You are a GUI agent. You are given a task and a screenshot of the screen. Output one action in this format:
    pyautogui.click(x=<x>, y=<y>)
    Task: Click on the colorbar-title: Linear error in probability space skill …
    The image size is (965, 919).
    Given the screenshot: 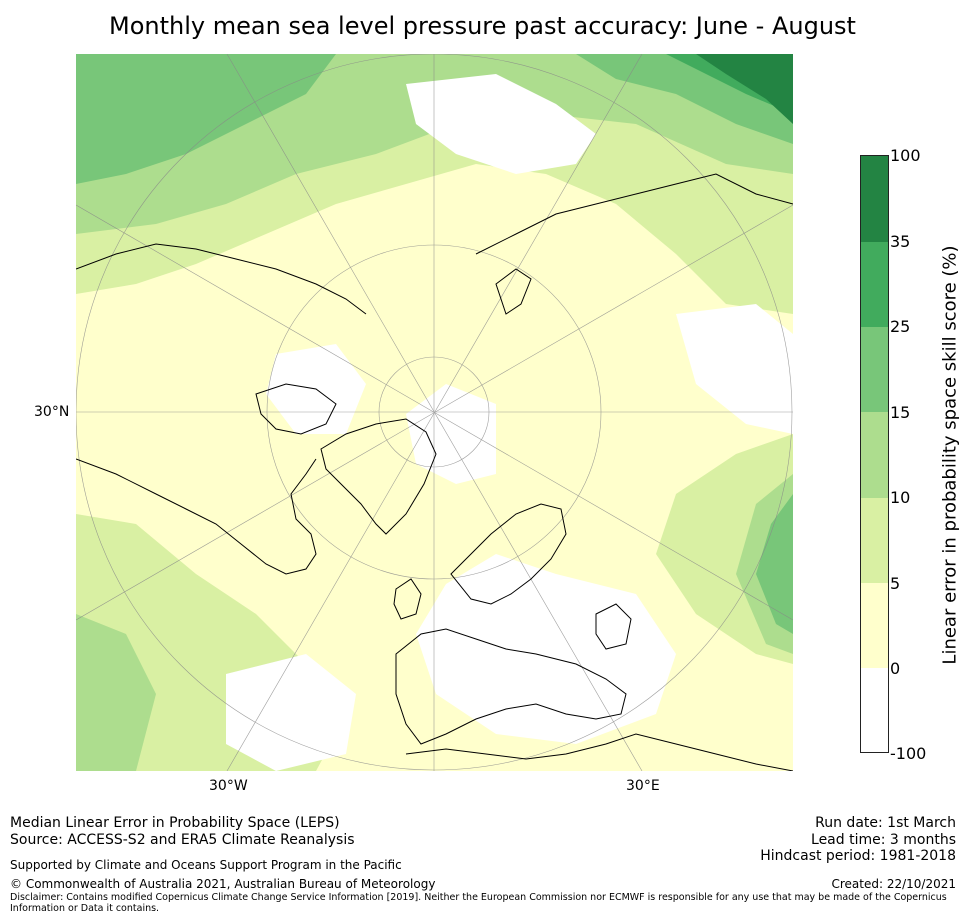 What is the action you would take?
    pyautogui.click(x=950, y=455)
    